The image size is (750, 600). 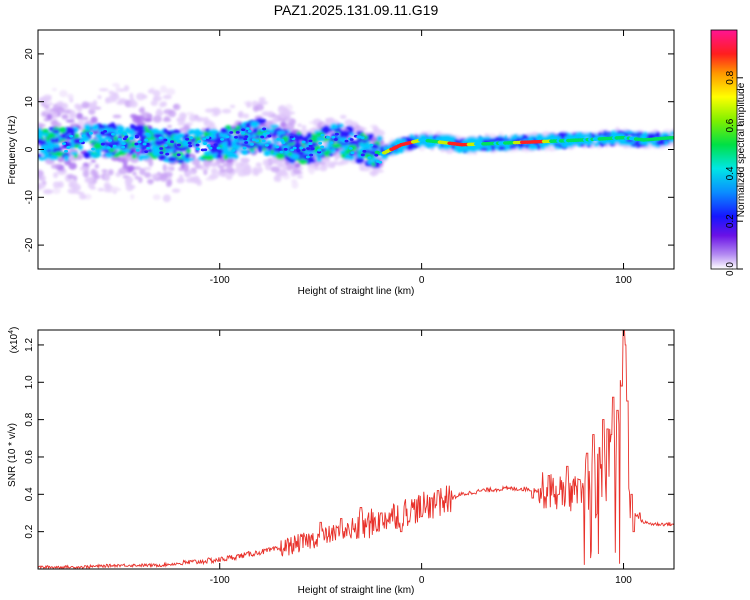 What do you see at coordinates (29, 494) in the screenshot?
I see `snr-ytick-label: 0.4` at bounding box center [29, 494].